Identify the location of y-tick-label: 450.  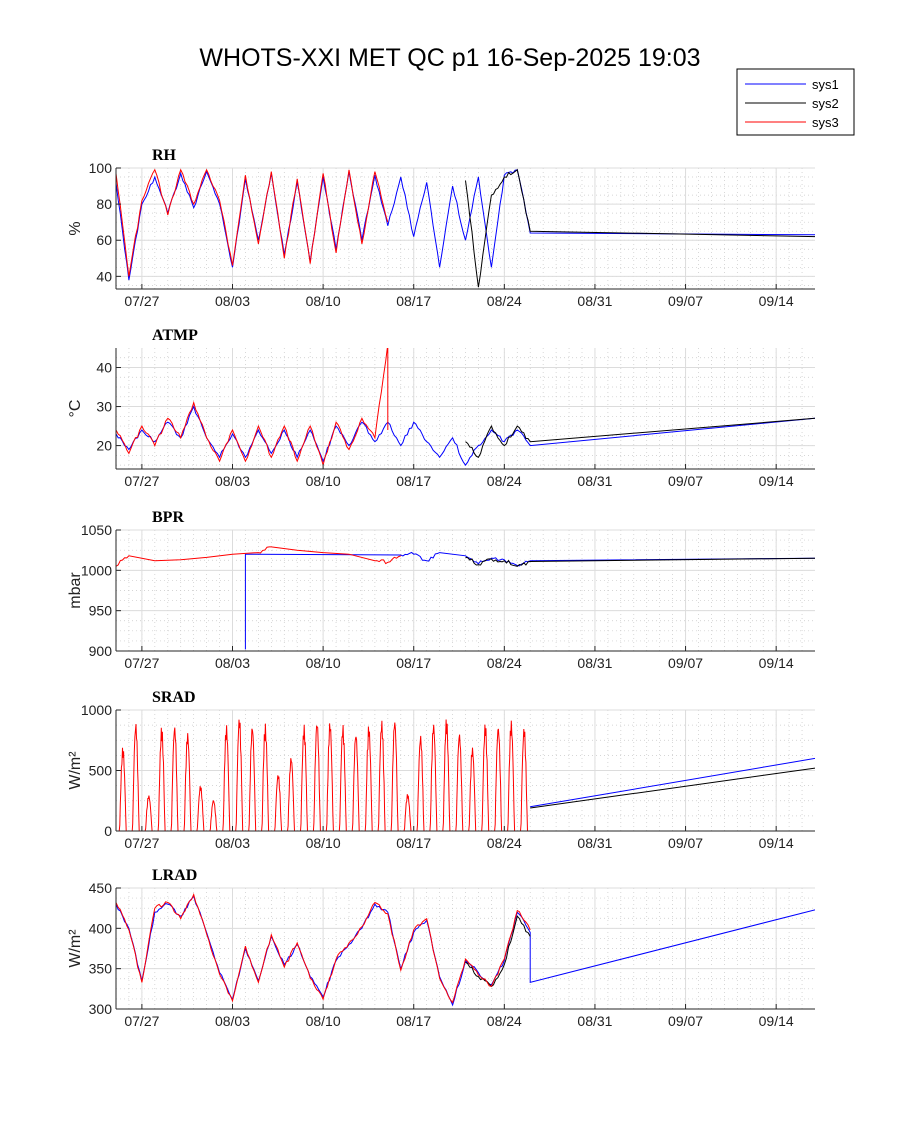
(101, 888).